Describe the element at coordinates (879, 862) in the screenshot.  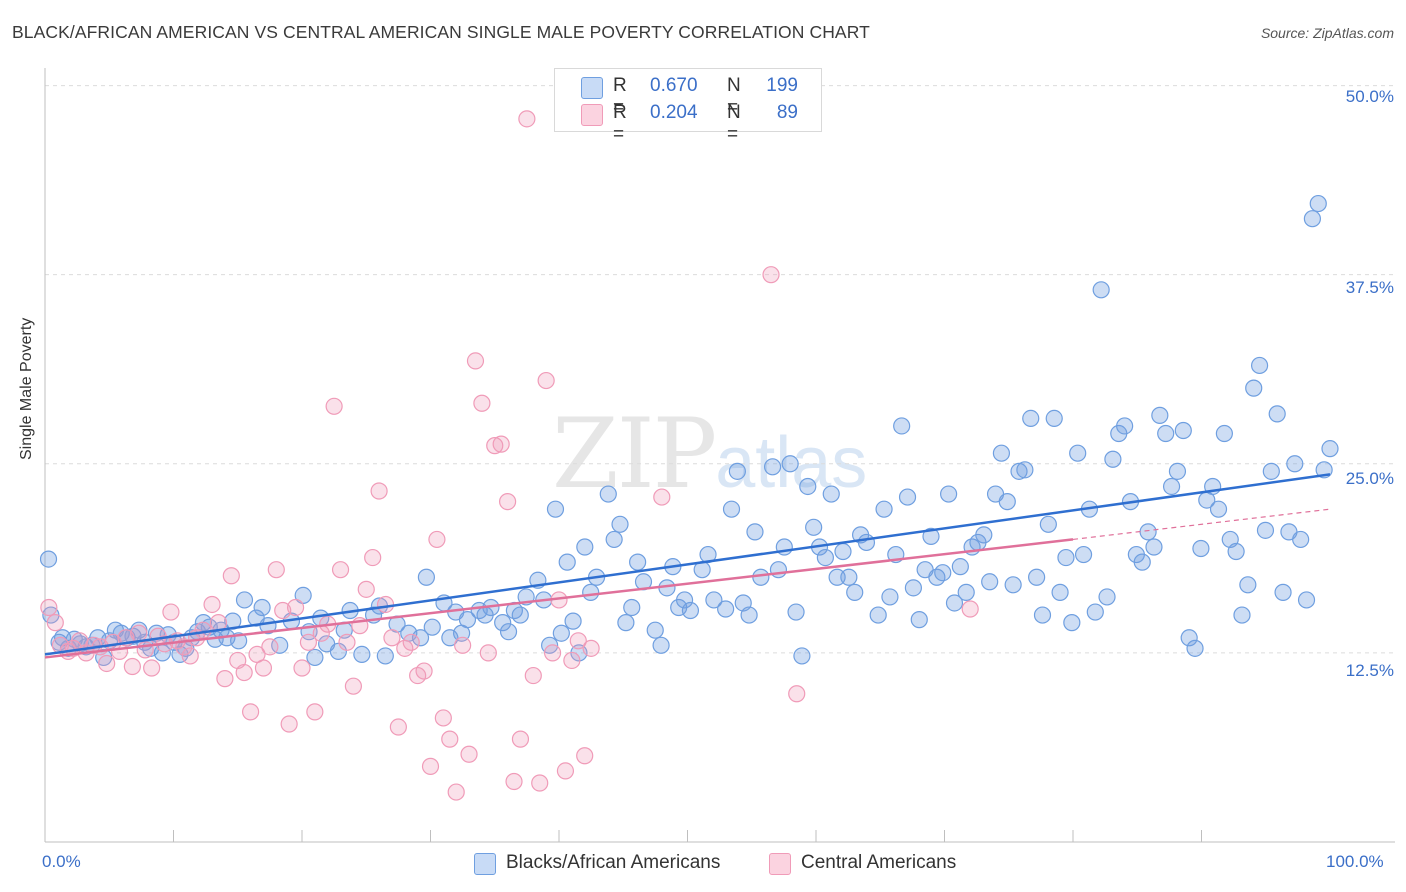
I see `series-legend-label: Central Americans` at that location.